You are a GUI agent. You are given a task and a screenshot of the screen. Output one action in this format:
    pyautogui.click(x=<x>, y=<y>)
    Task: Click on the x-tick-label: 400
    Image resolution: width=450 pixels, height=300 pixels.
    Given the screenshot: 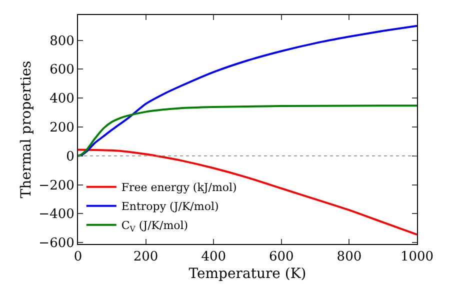 What is the action you would take?
    pyautogui.click(x=213, y=257)
    